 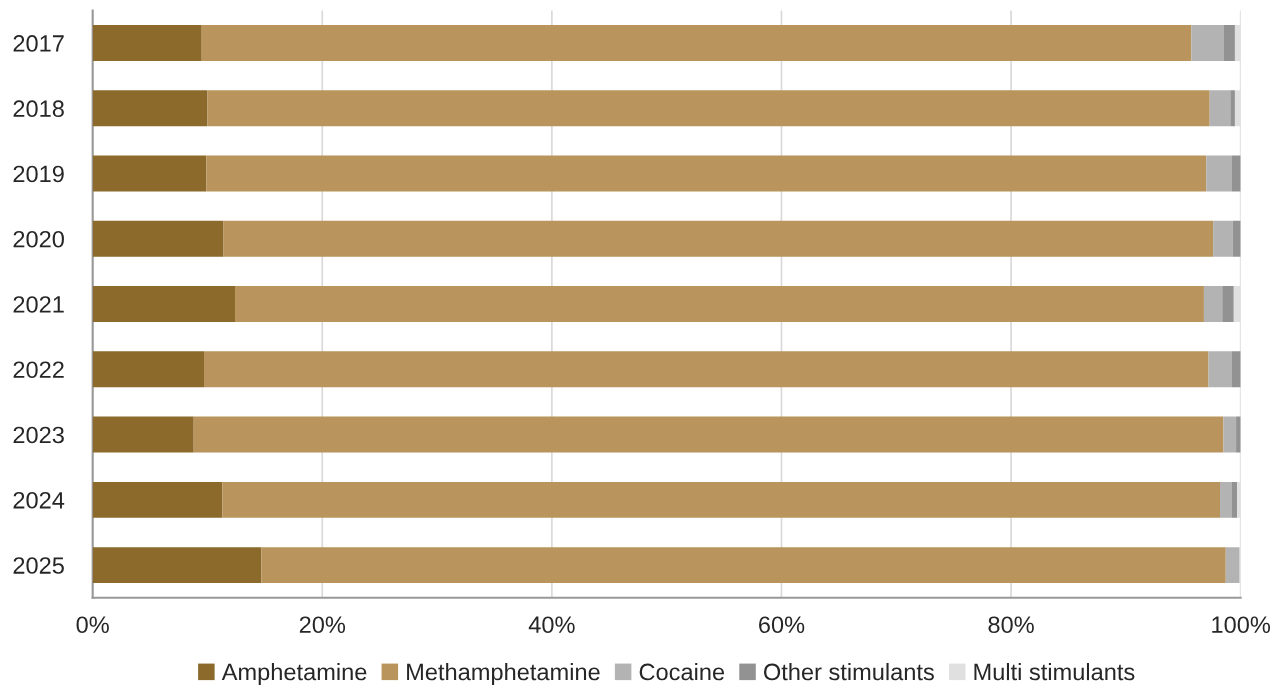 What do you see at coordinates (294, 674) in the screenshot?
I see `legend-label: Amphetamine` at bounding box center [294, 674].